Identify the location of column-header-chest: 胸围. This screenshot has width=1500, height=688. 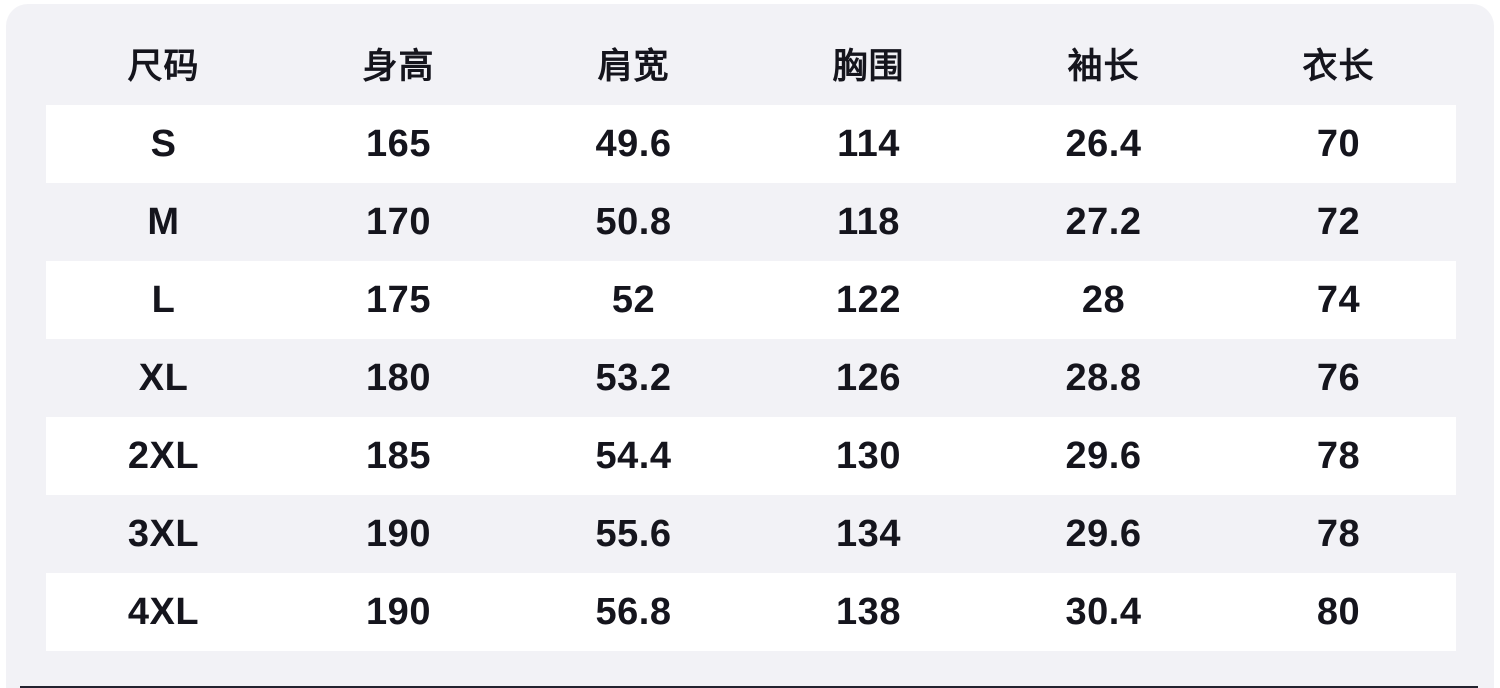
(868, 66).